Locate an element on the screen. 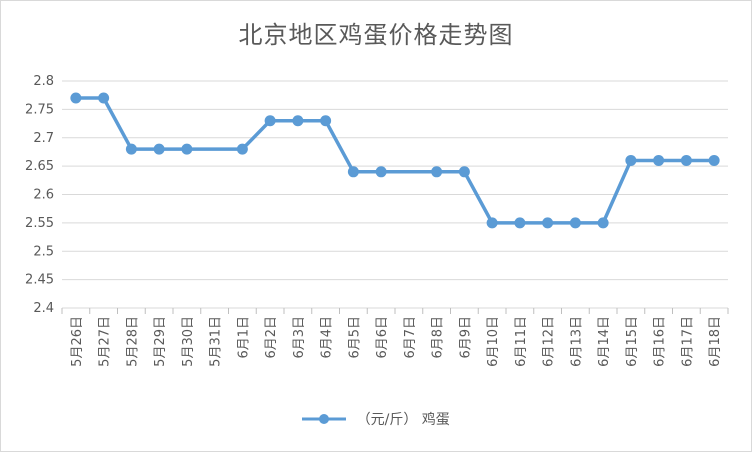 The height and width of the screenshot is (452, 752). x-tick-label: 6月16日 is located at coordinates (660, 341).